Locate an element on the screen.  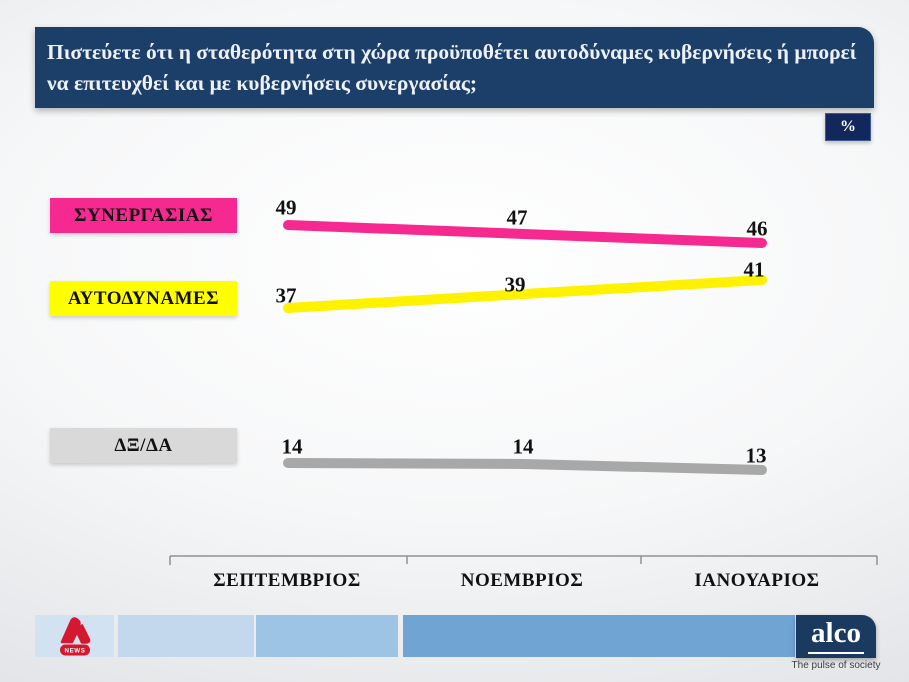
legend-label: ΔΞ/ΔΑ is located at coordinates (143, 445).